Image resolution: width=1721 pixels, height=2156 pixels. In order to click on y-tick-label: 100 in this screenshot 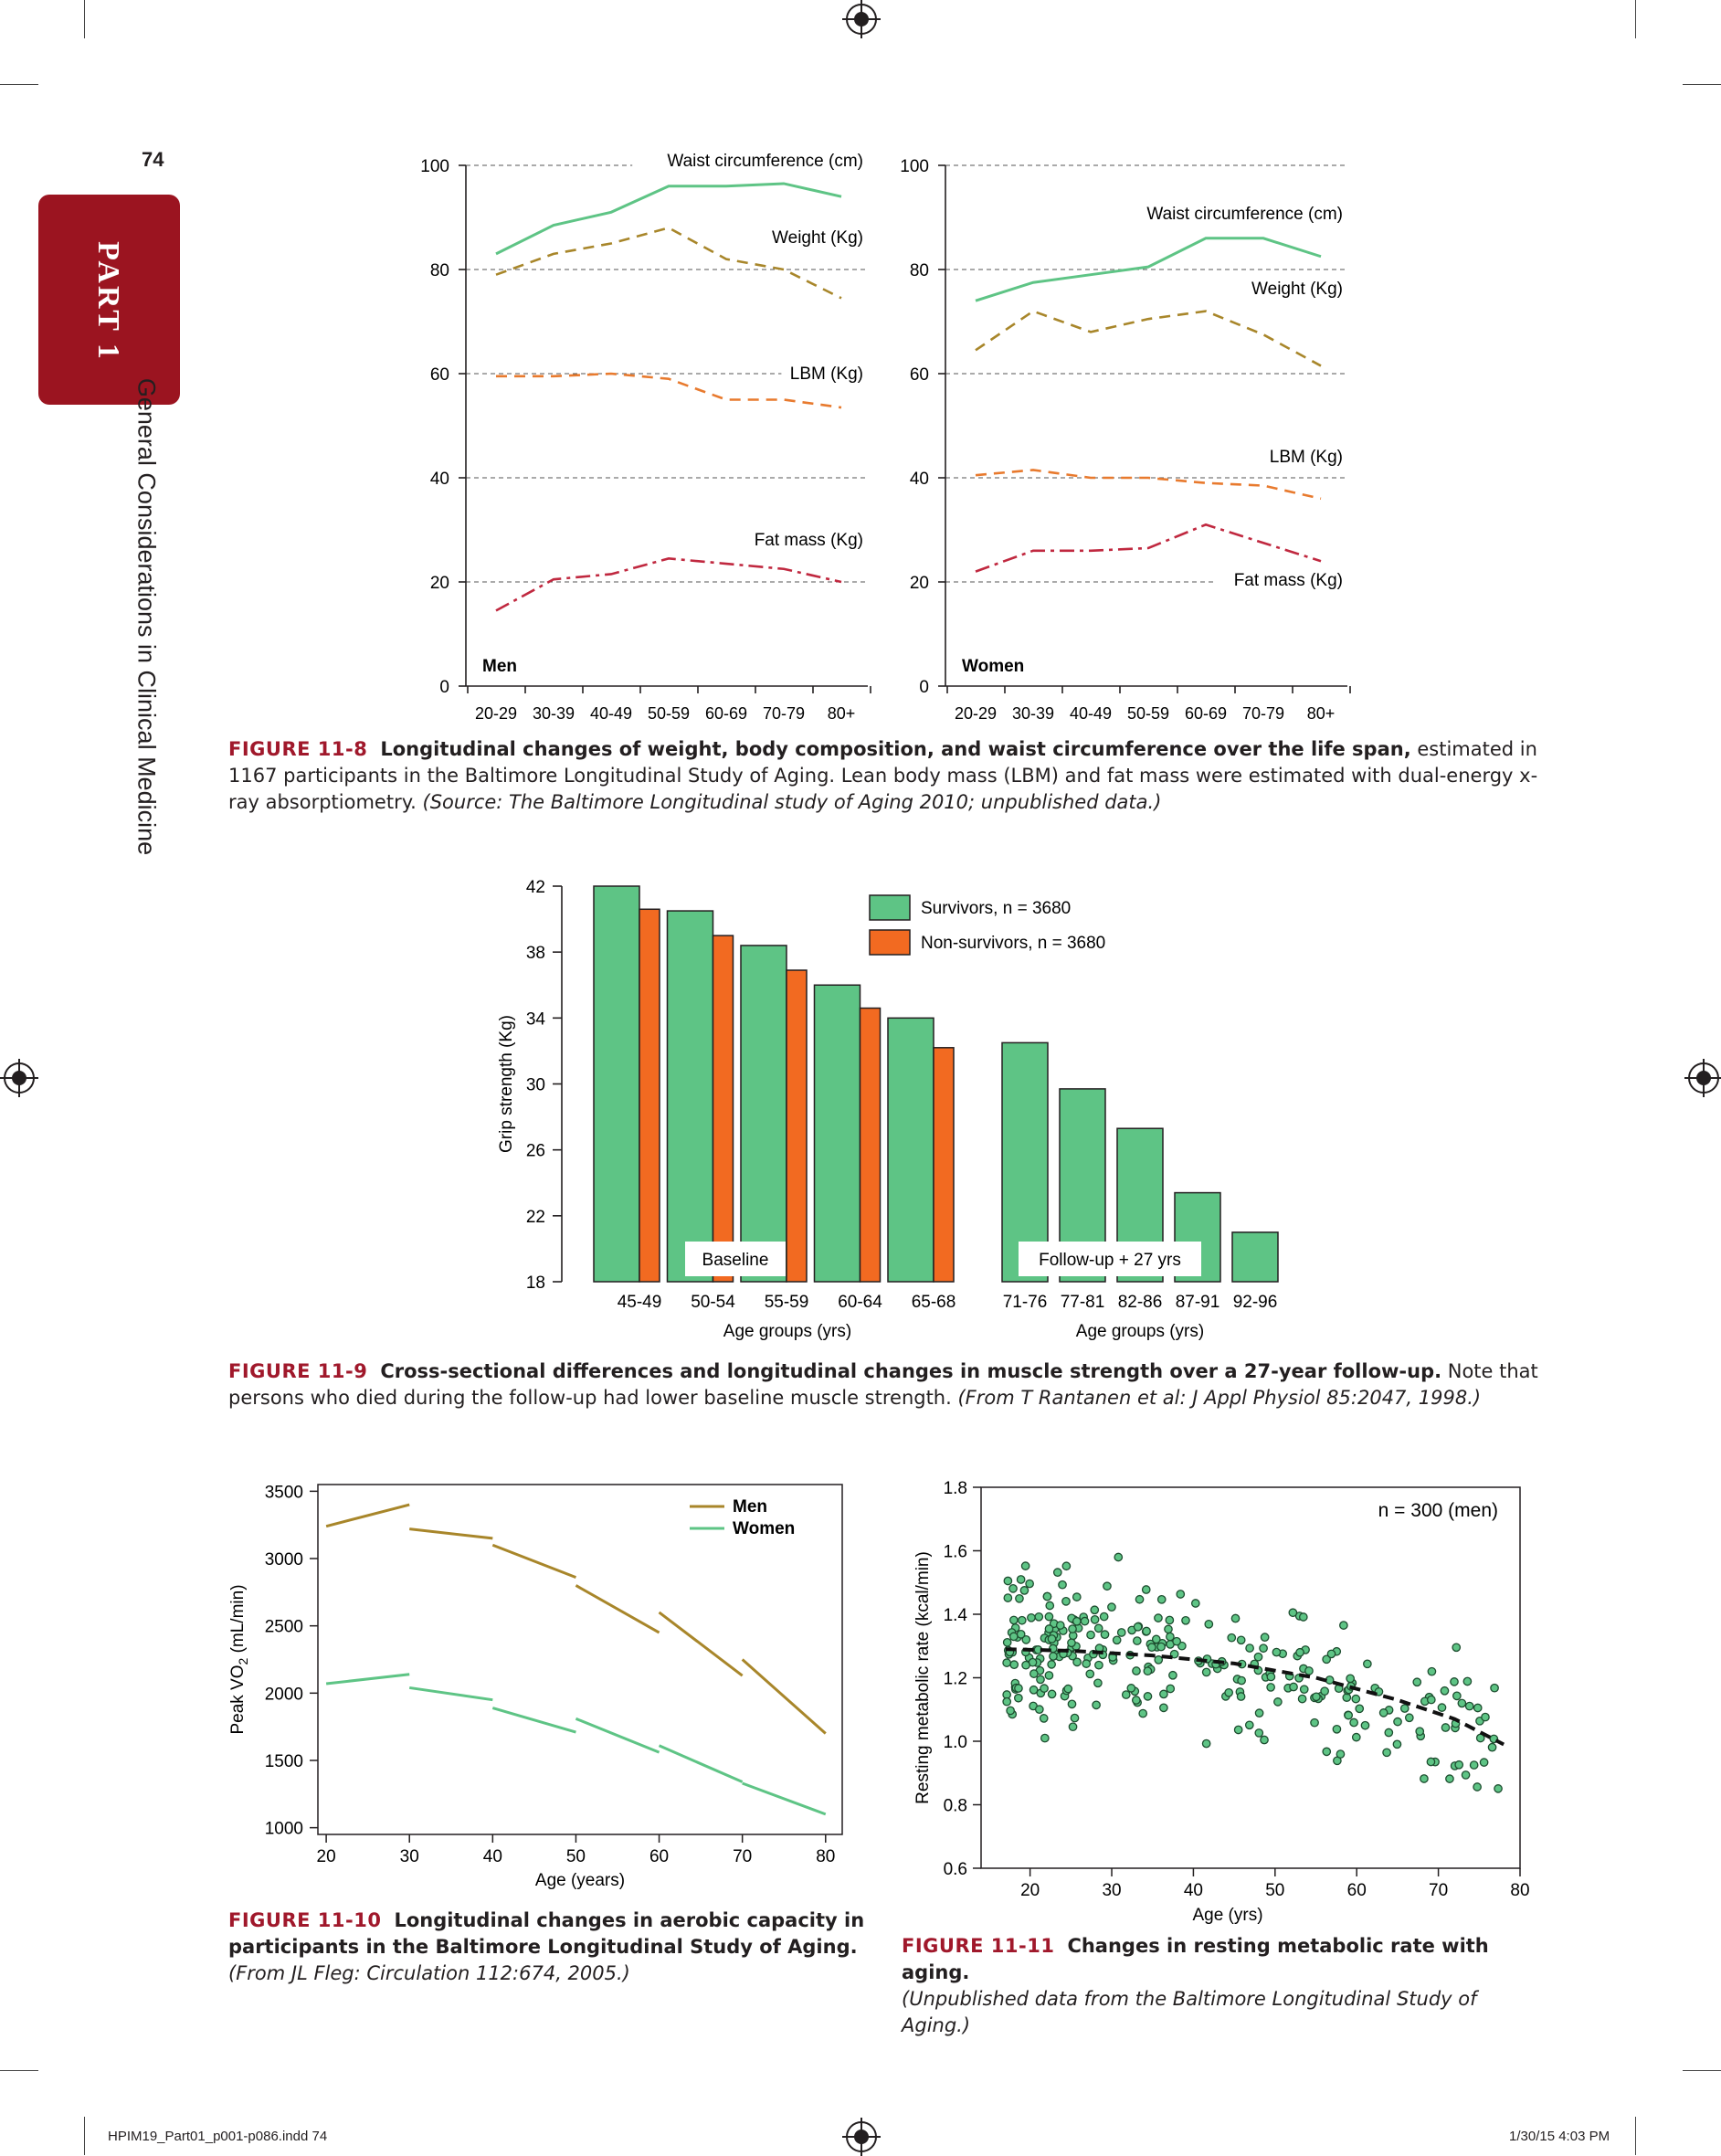, I will do `click(434, 166)`.